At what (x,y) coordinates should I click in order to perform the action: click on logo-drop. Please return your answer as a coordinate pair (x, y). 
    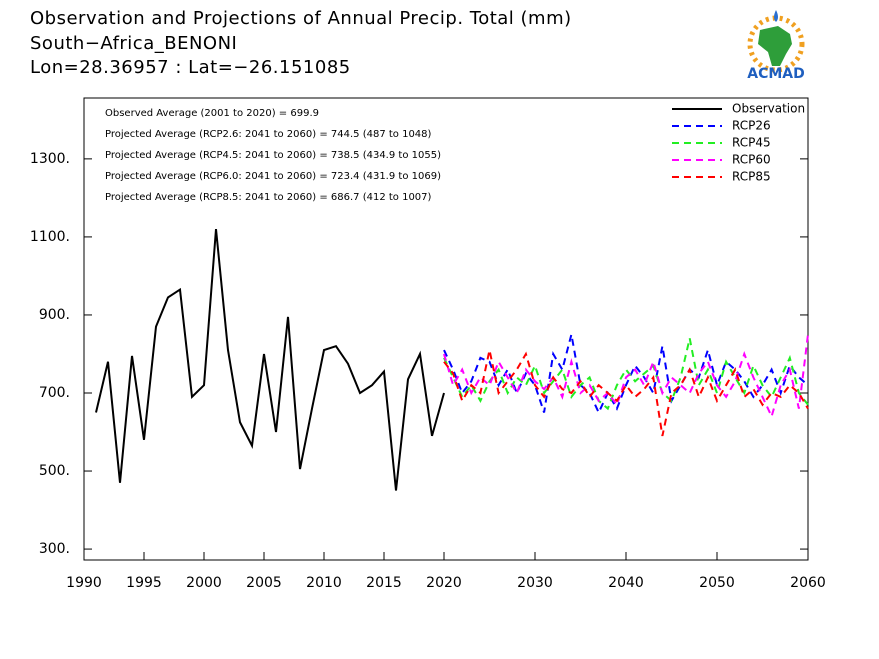
    Looking at the image, I should click on (776, 16).